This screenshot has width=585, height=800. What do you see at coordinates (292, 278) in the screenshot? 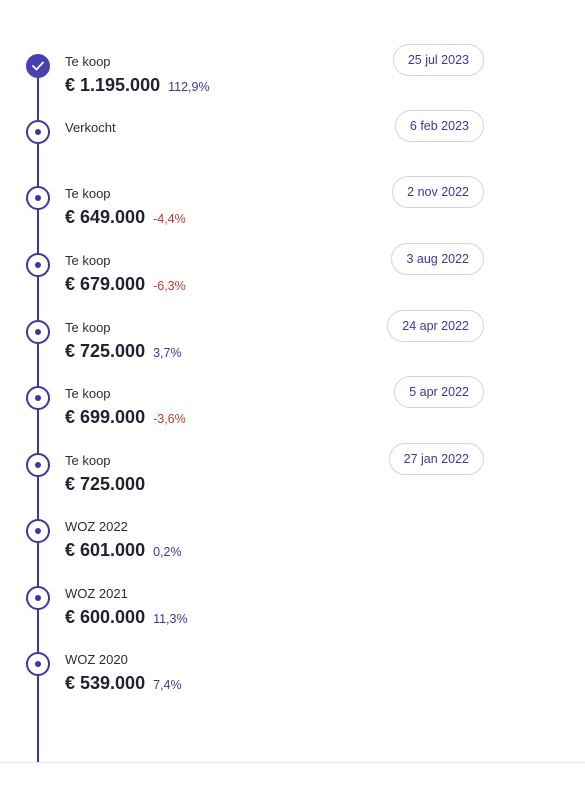
I see `timeline-entry: Te koop € 679.000 -6,3% 3 aug 2022` at bounding box center [292, 278].